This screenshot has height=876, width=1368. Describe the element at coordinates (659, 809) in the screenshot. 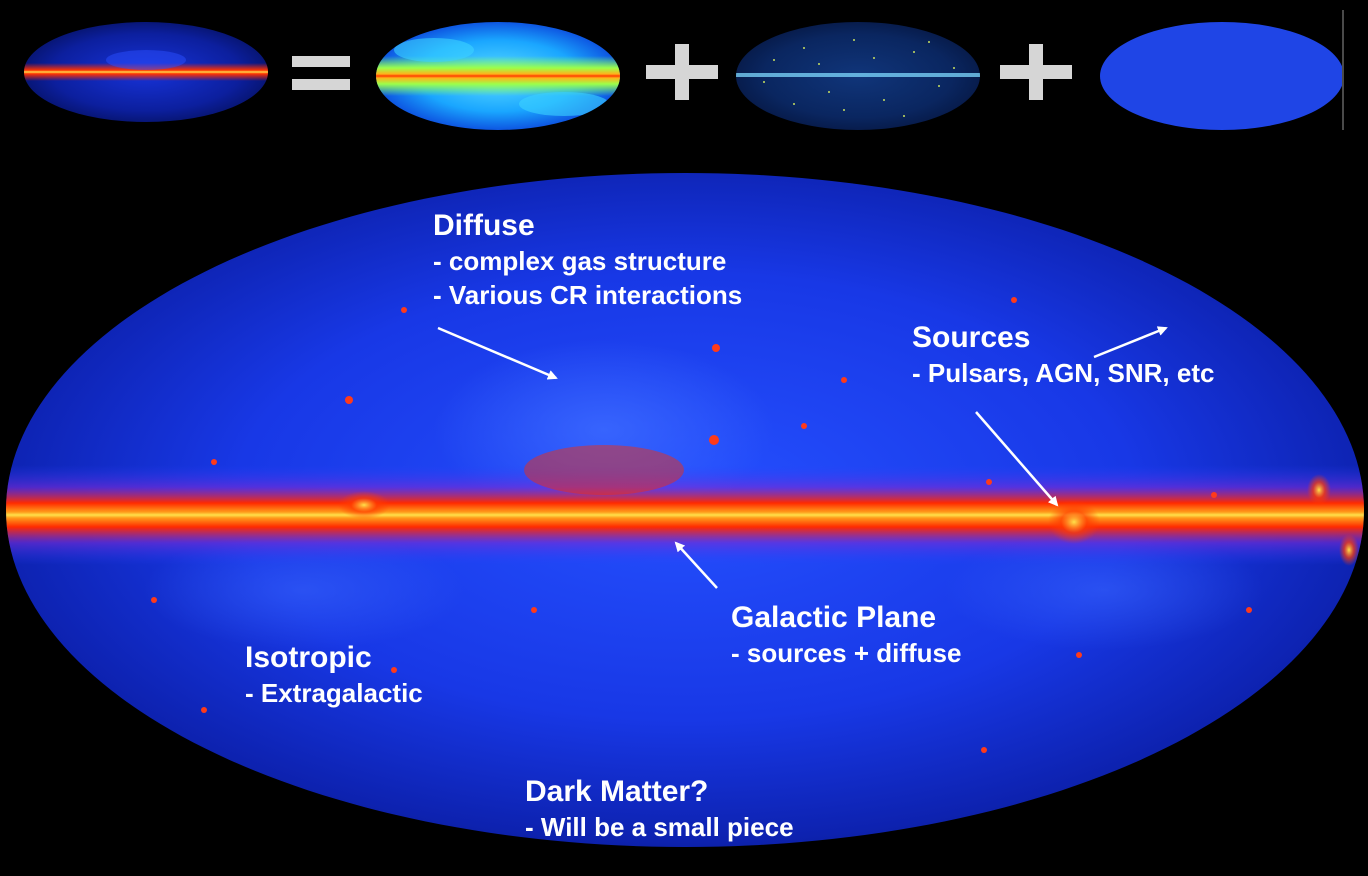

I see `dark-matter-annotation: Dark Matter? - Will be a small piece` at that location.